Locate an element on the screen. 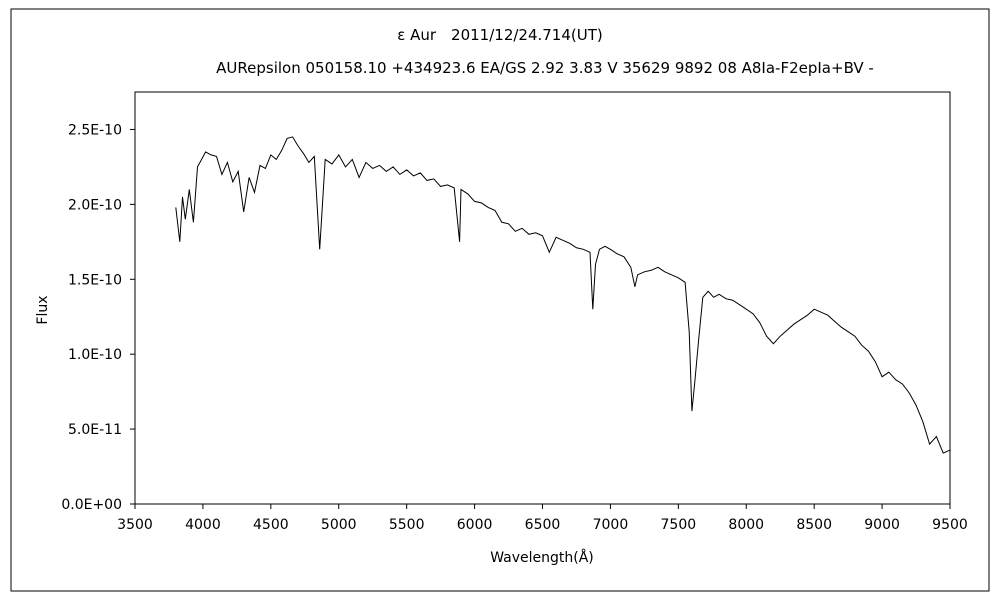 The width and height of the screenshot is (1000, 600). y-tick-label: 0.0E+00 is located at coordinates (91, 505).